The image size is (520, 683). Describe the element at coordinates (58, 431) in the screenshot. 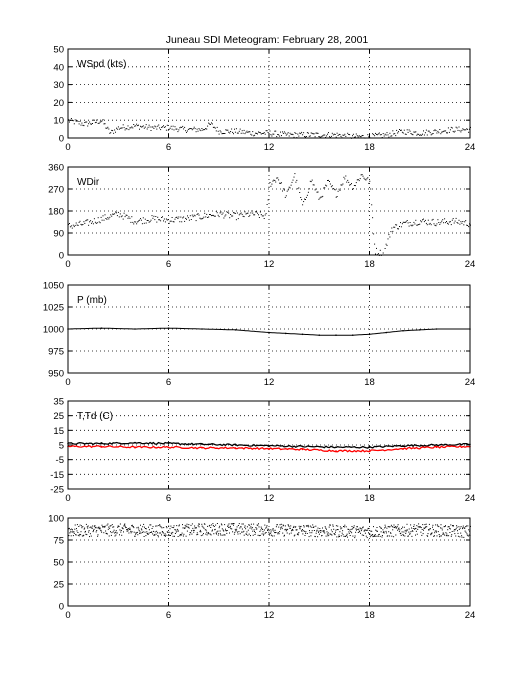

I see `y-tick-label: 15` at that location.